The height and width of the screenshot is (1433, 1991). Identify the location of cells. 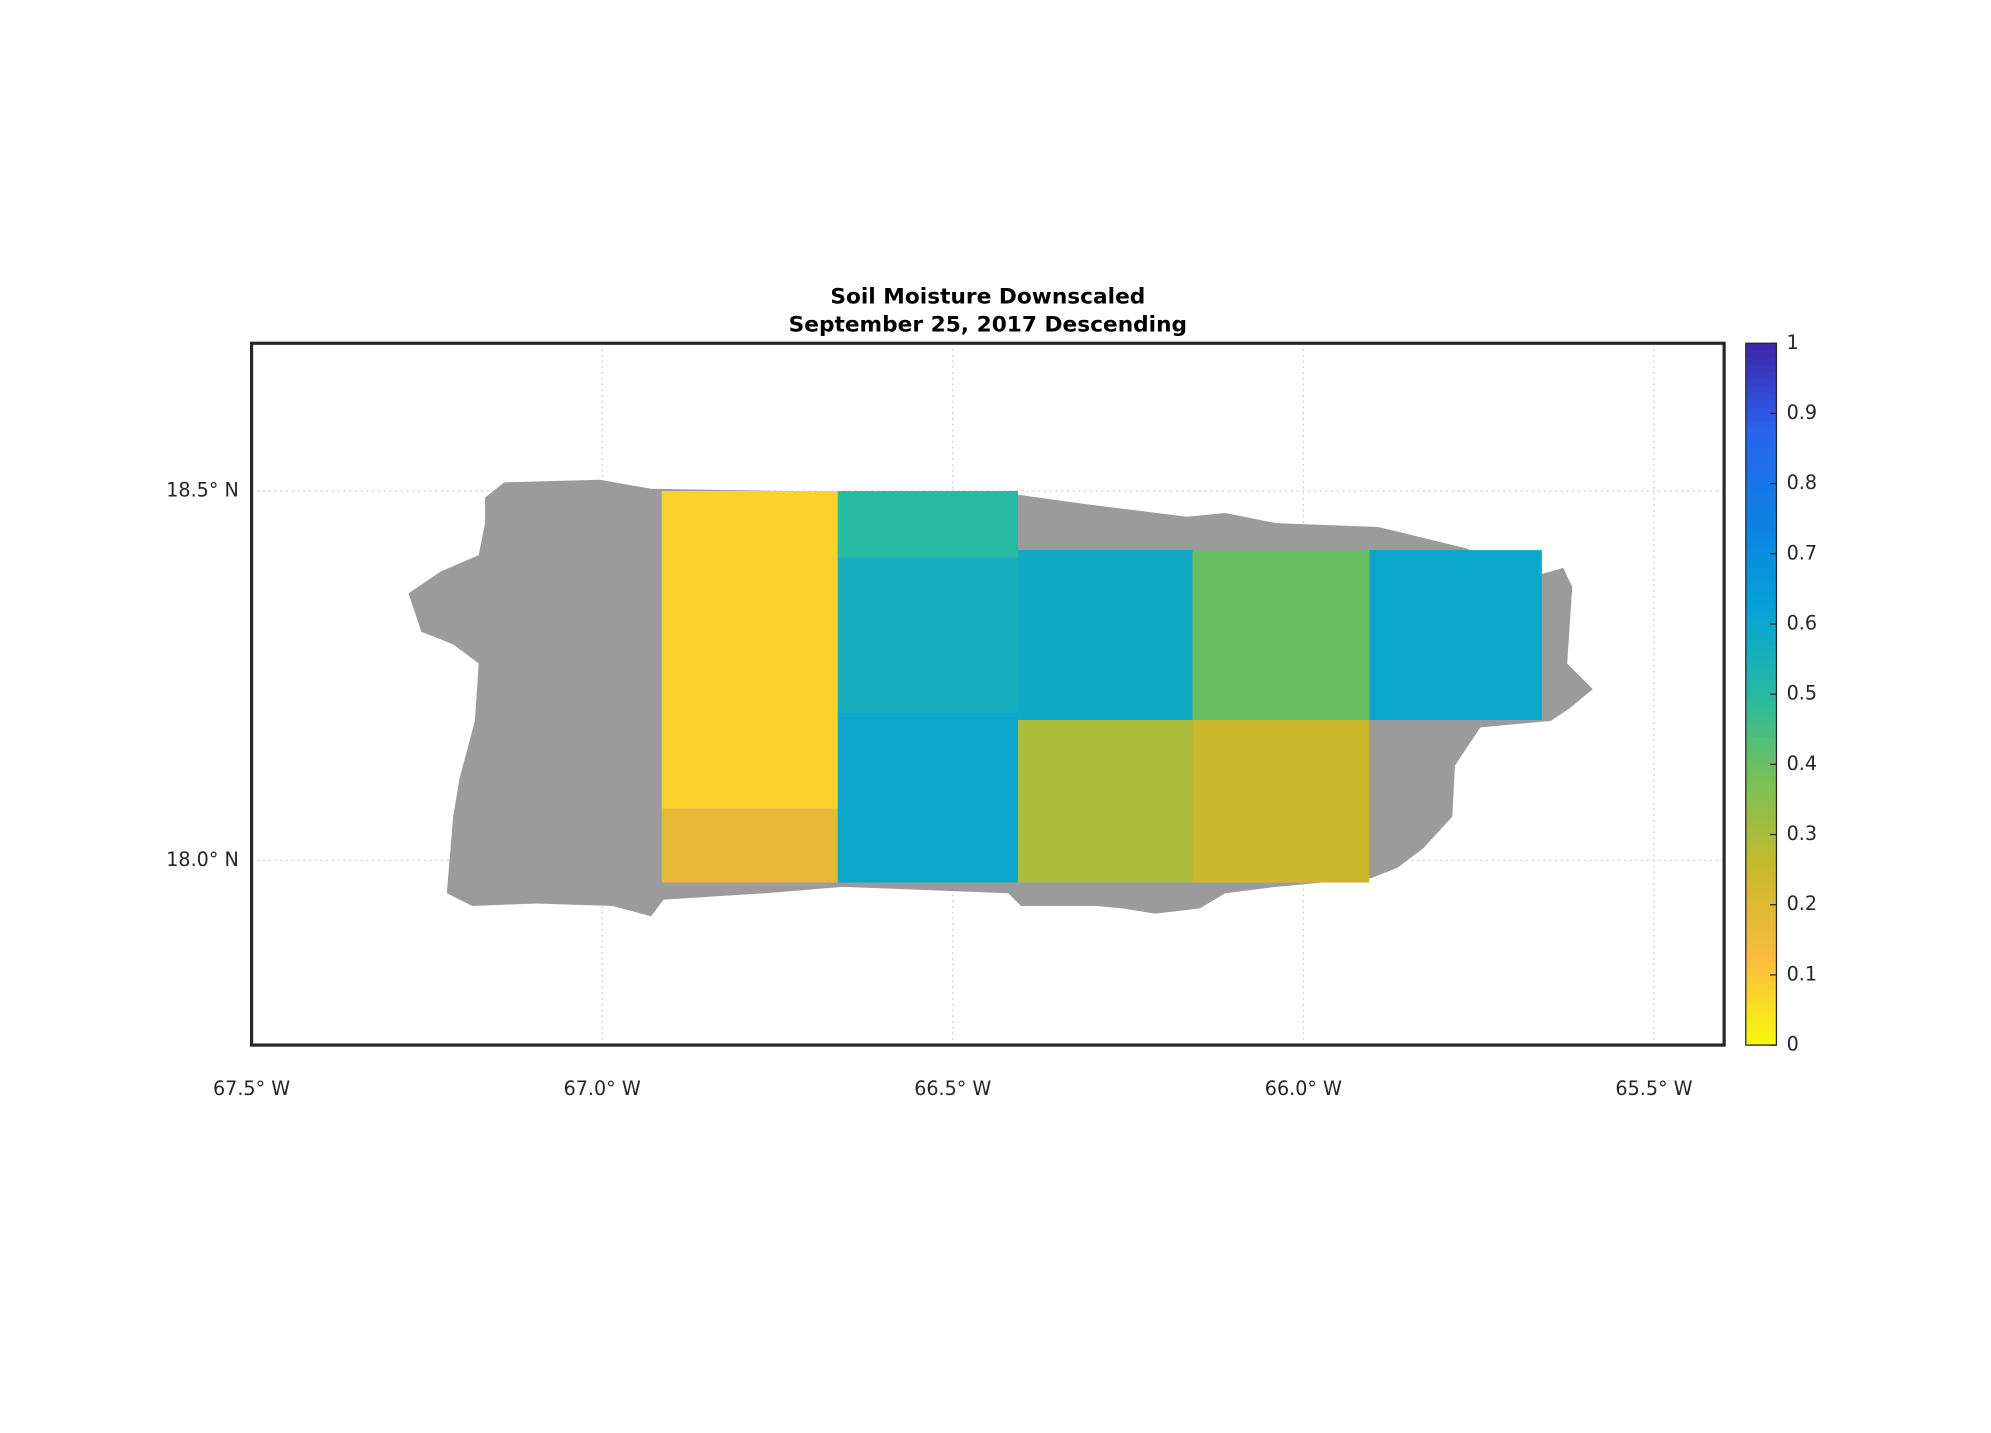
(1101, 687).